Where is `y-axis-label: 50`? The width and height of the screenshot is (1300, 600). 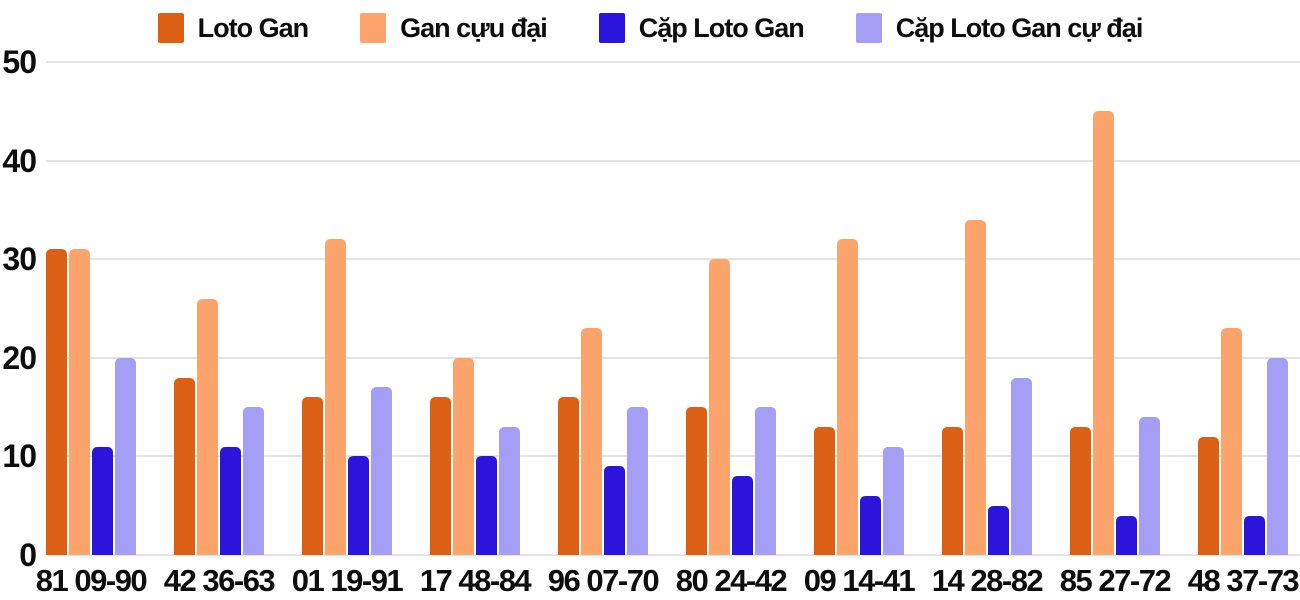
y-axis-label: 50 is located at coordinates (19, 62).